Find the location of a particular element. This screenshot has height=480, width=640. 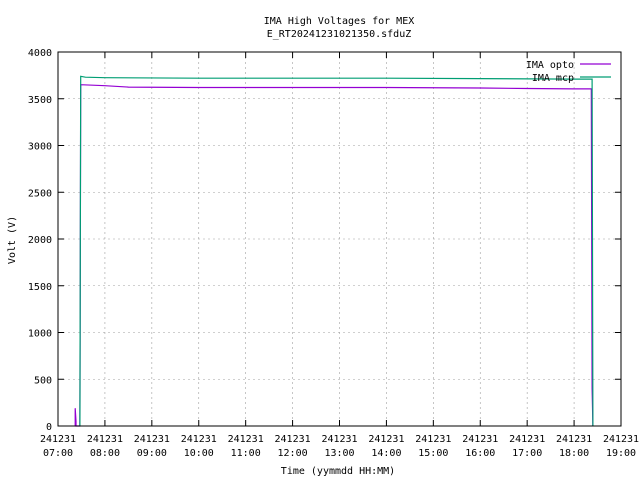

legend: IMA opto IMA mcp is located at coordinates (568, 72).